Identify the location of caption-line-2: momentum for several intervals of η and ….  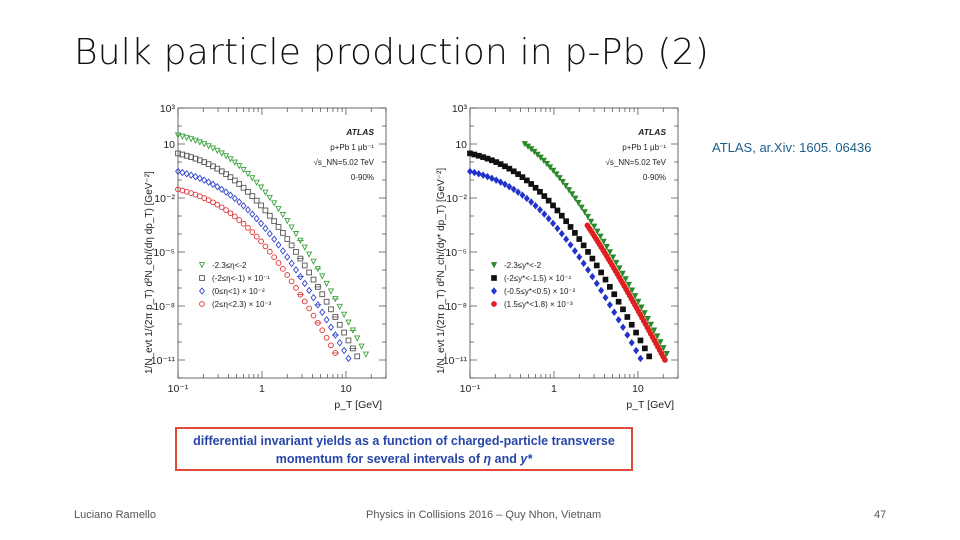
(404, 459).